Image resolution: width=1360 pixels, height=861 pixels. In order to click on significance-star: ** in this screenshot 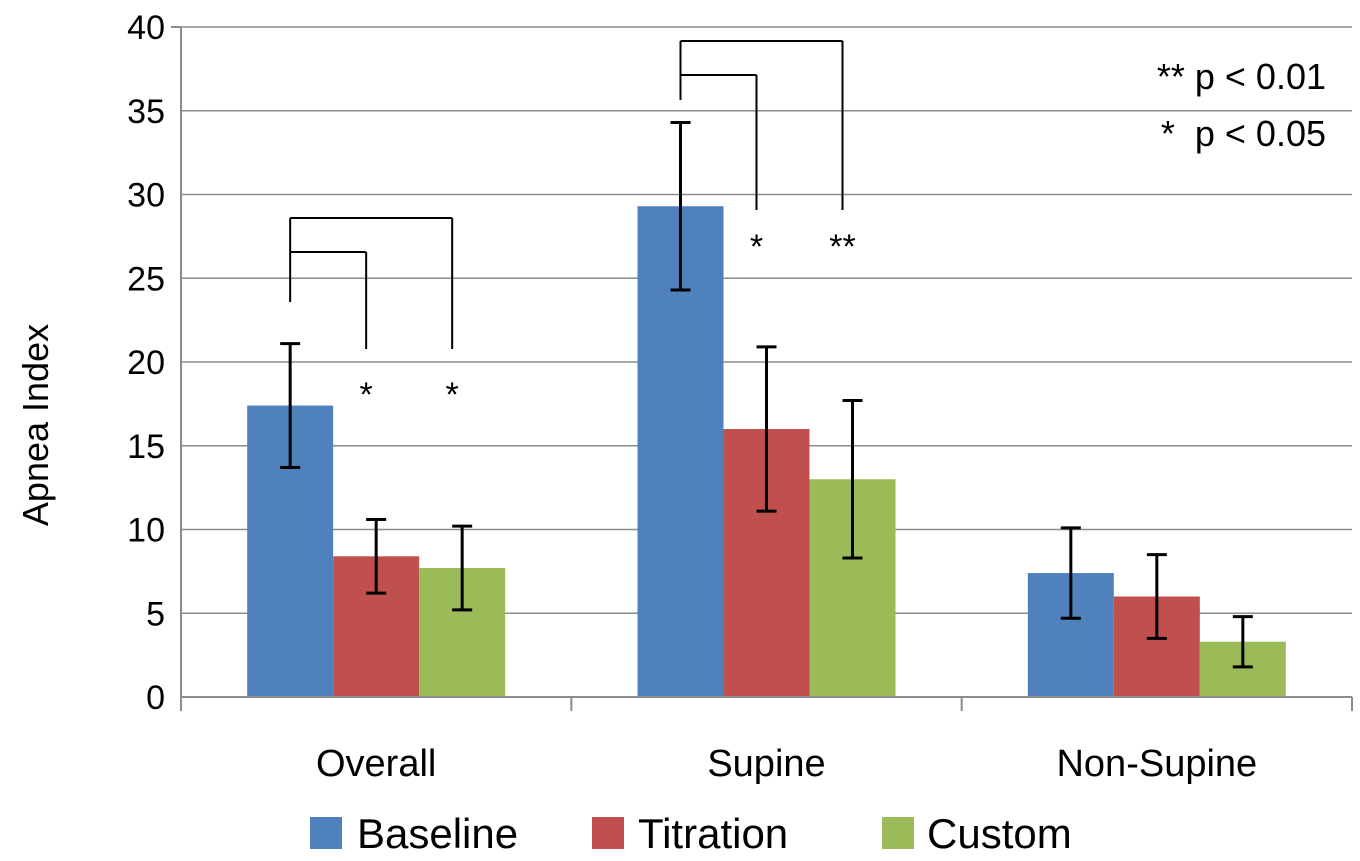, I will do `click(842, 247)`.